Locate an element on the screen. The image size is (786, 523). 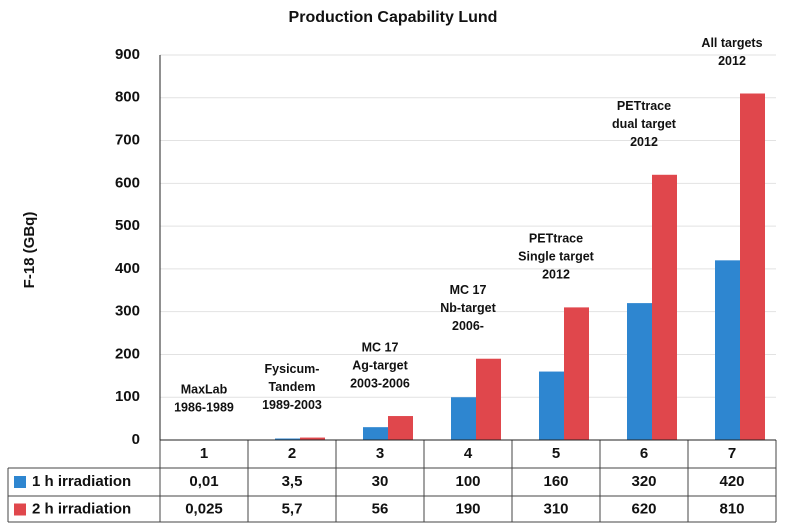
table-value: 420 is located at coordinates (731, 481).